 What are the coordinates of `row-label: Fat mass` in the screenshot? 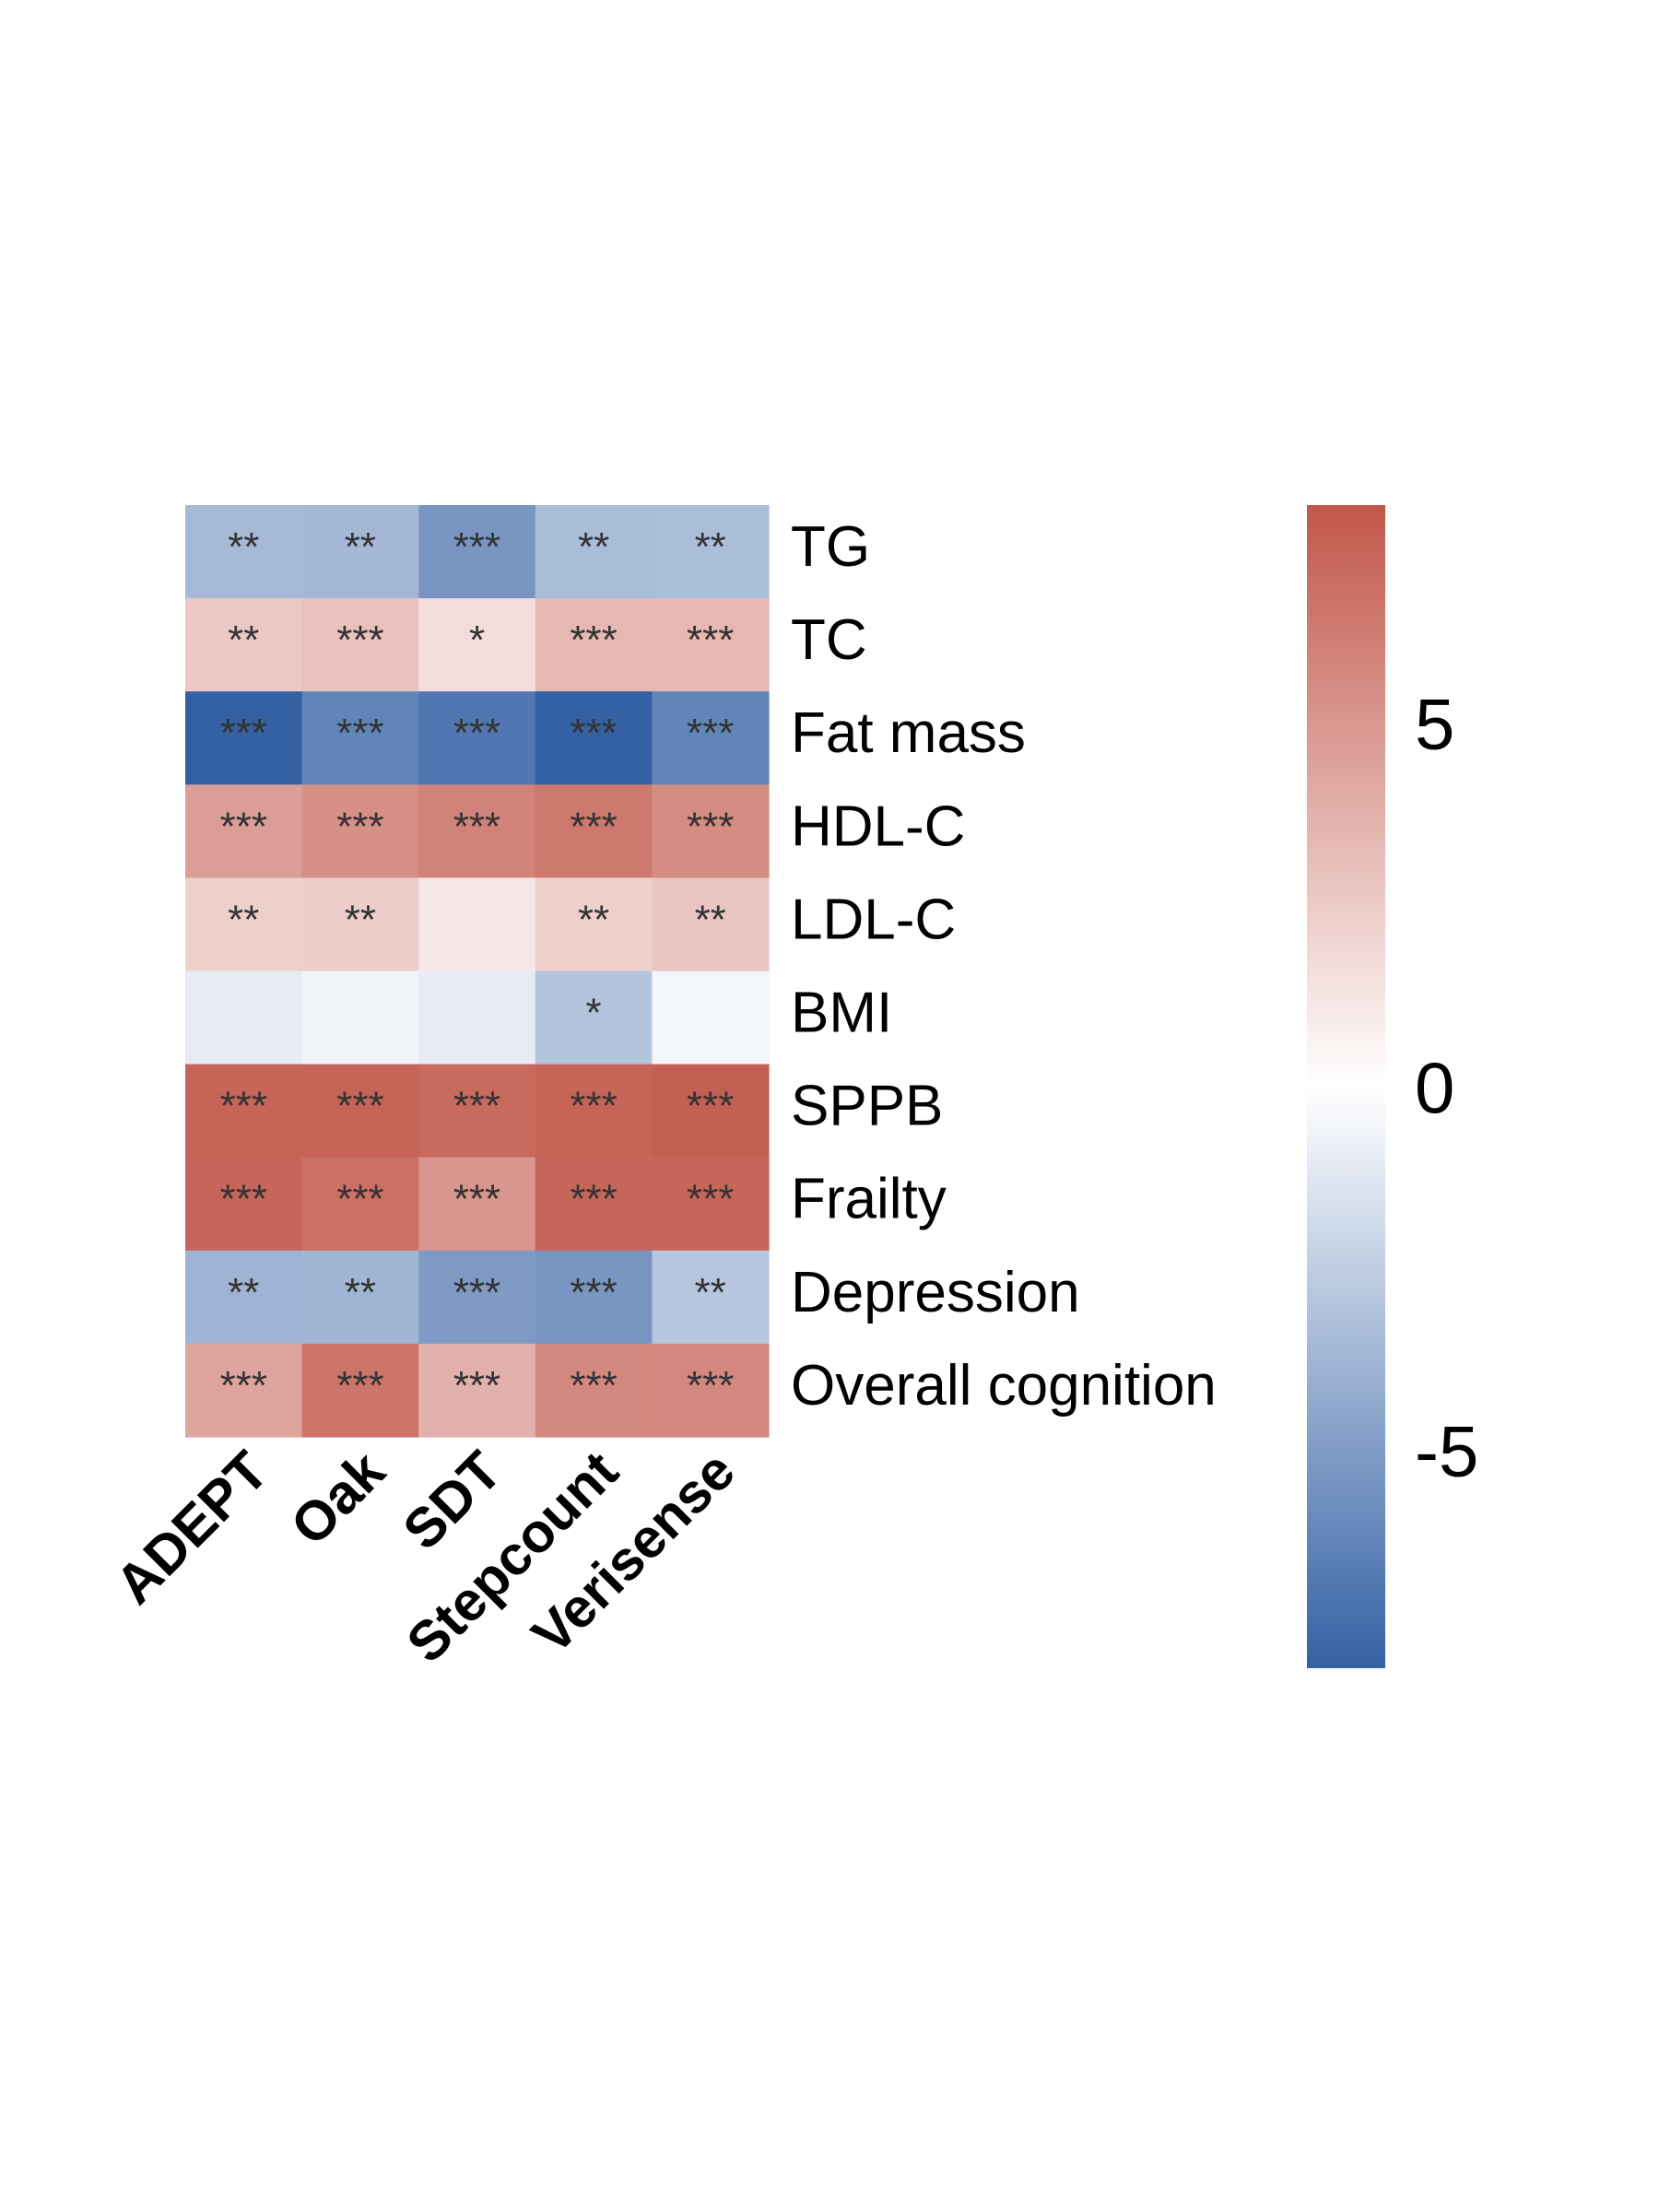 It's located at (908, 733).